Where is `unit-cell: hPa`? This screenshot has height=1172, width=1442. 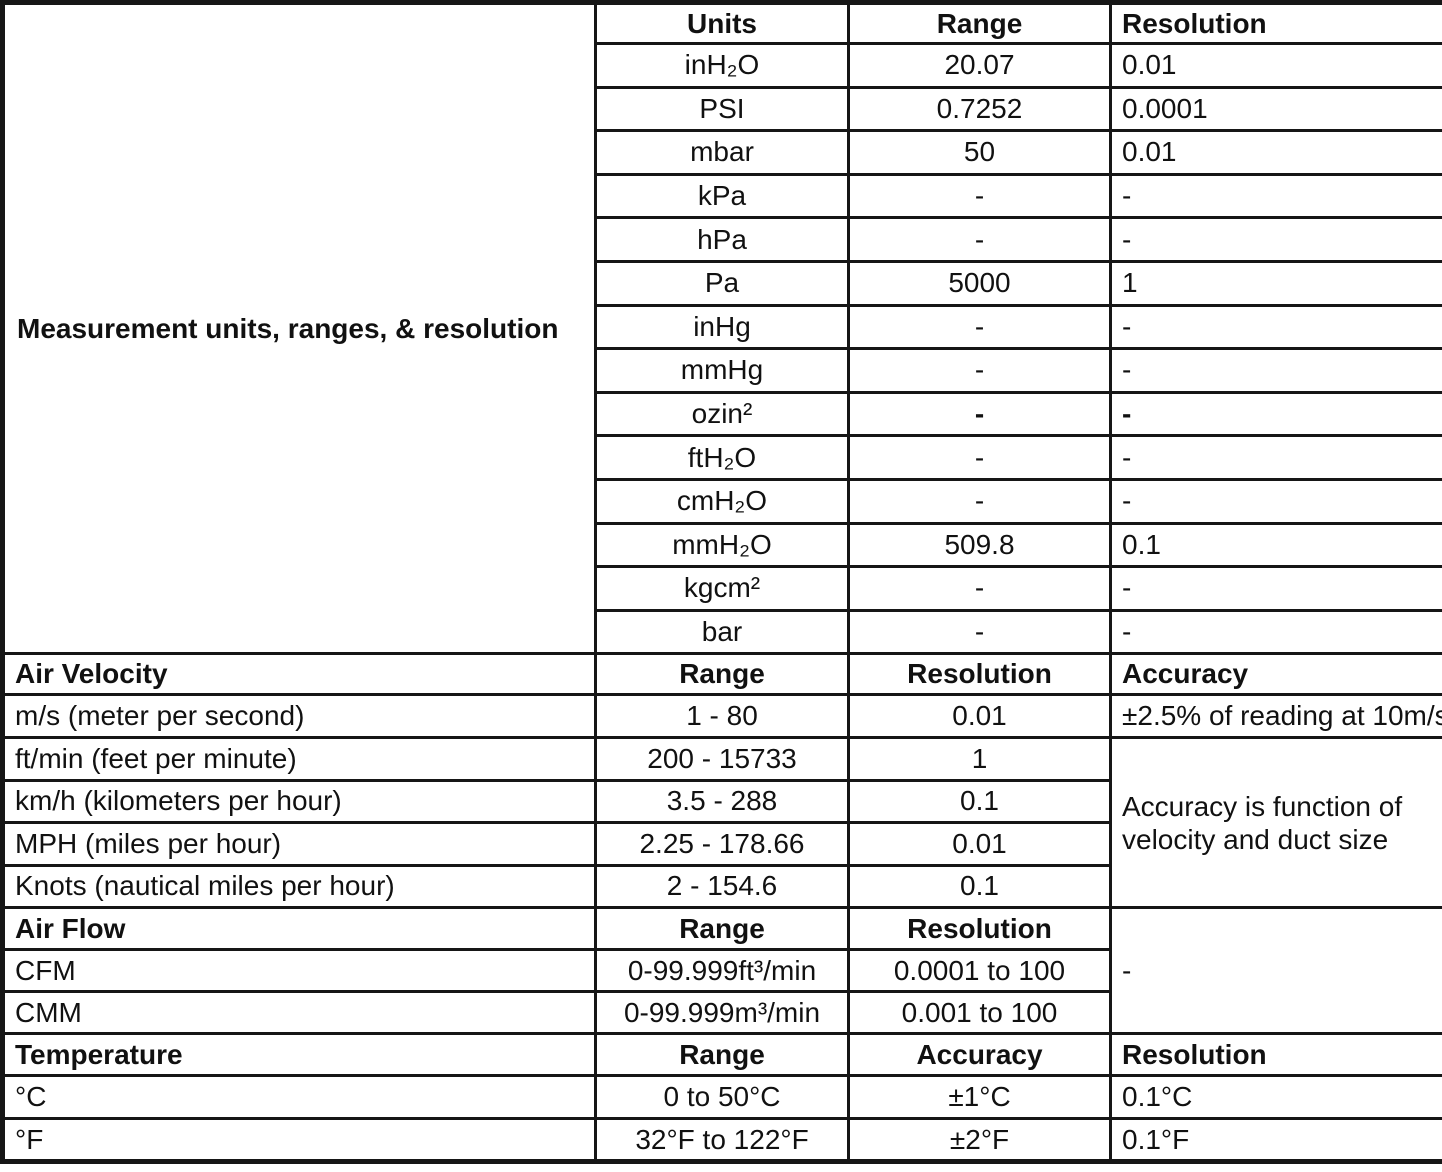 unit-cell: hPa is located at coordinates (722, 239).